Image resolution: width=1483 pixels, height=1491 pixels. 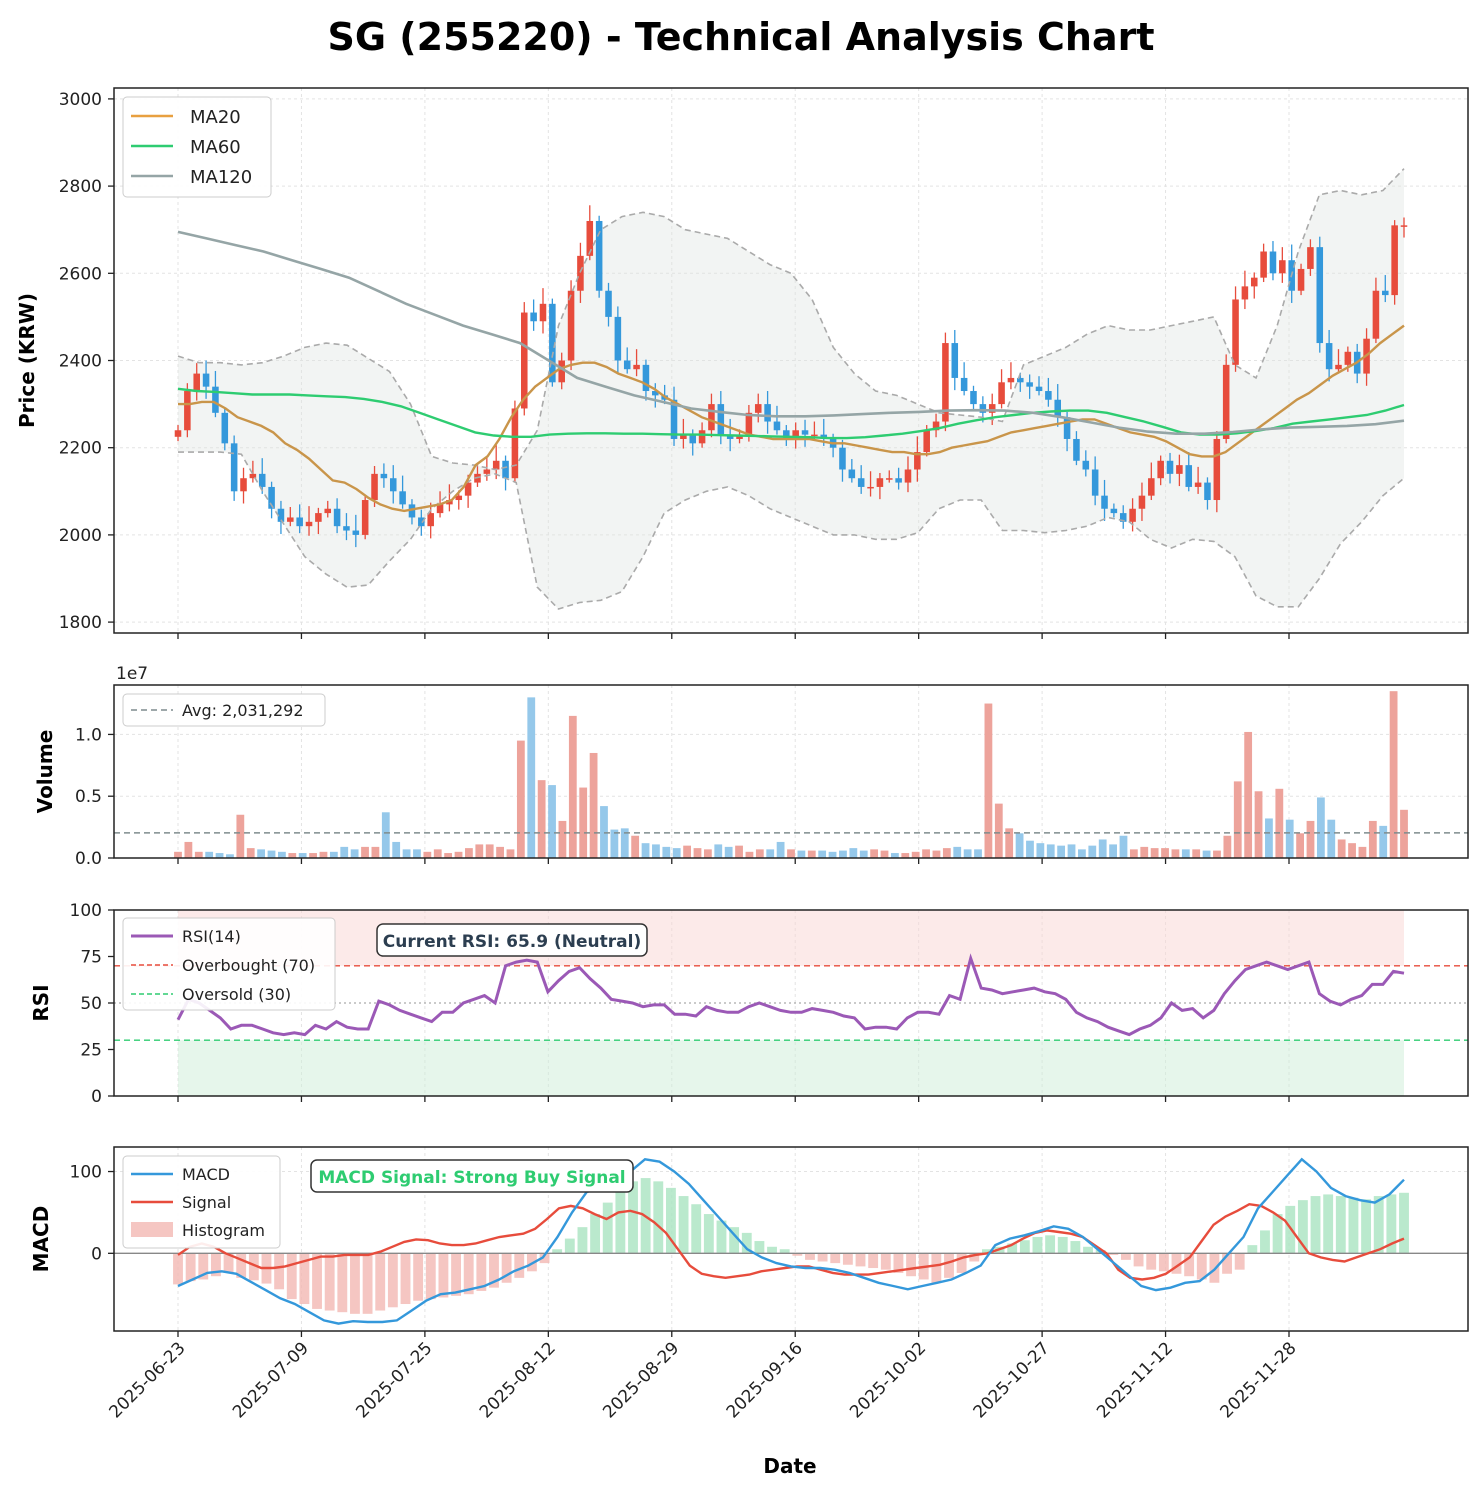 What do you see at coordinates (394, 1380) in the screenshot?
I see `x-tick-label: 2025-07-25` at bounding box center [394, 1380].